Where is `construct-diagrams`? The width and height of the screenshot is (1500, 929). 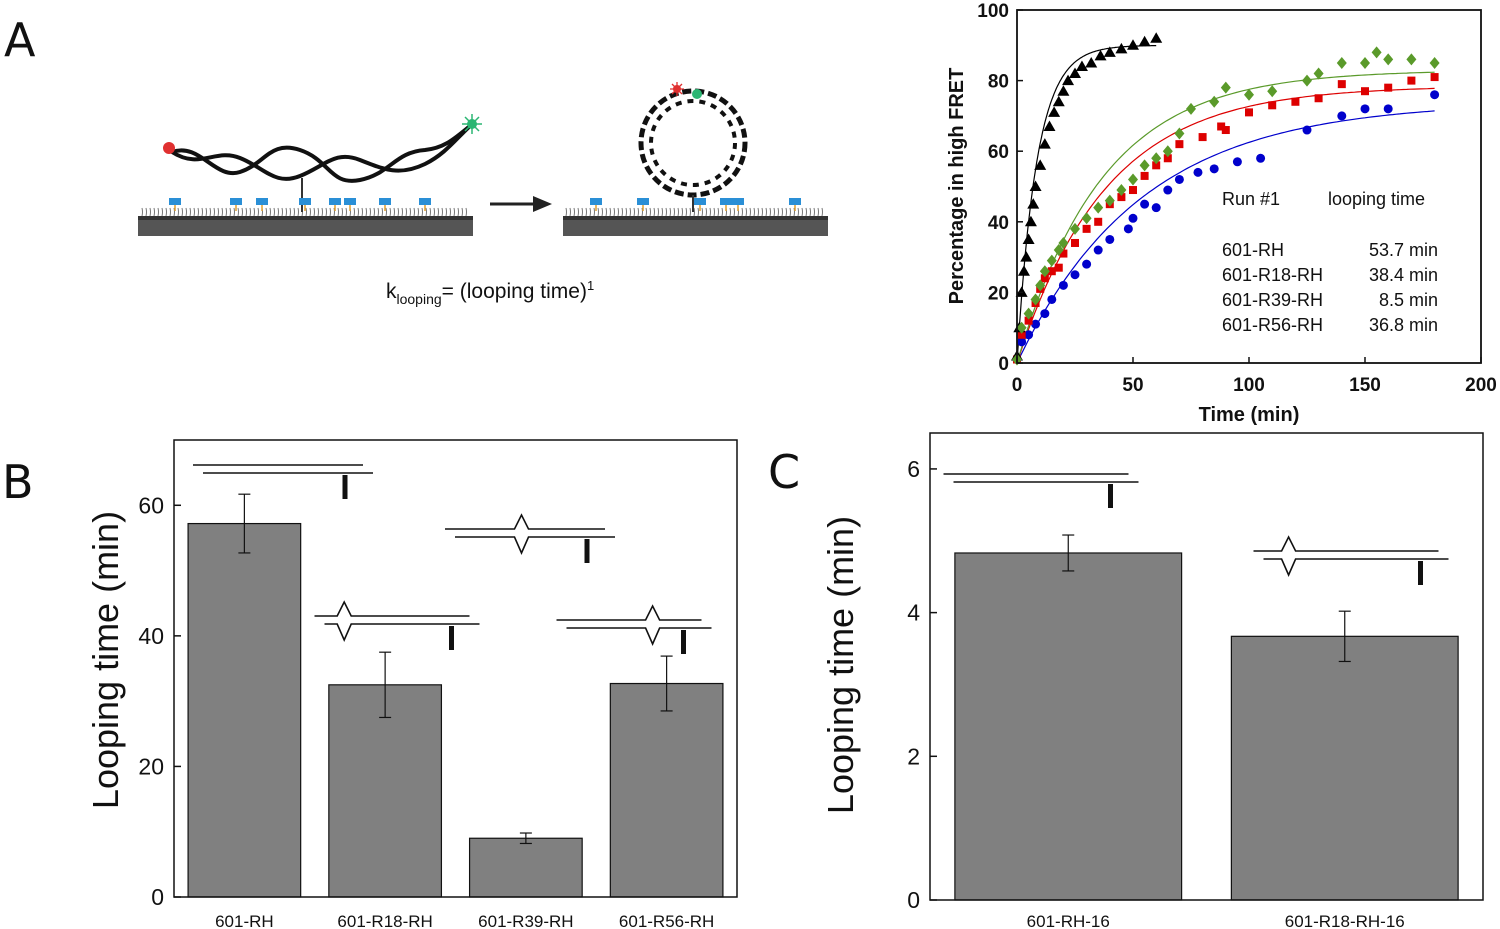
construct-diagrams is located at coordinates (1196, 529).